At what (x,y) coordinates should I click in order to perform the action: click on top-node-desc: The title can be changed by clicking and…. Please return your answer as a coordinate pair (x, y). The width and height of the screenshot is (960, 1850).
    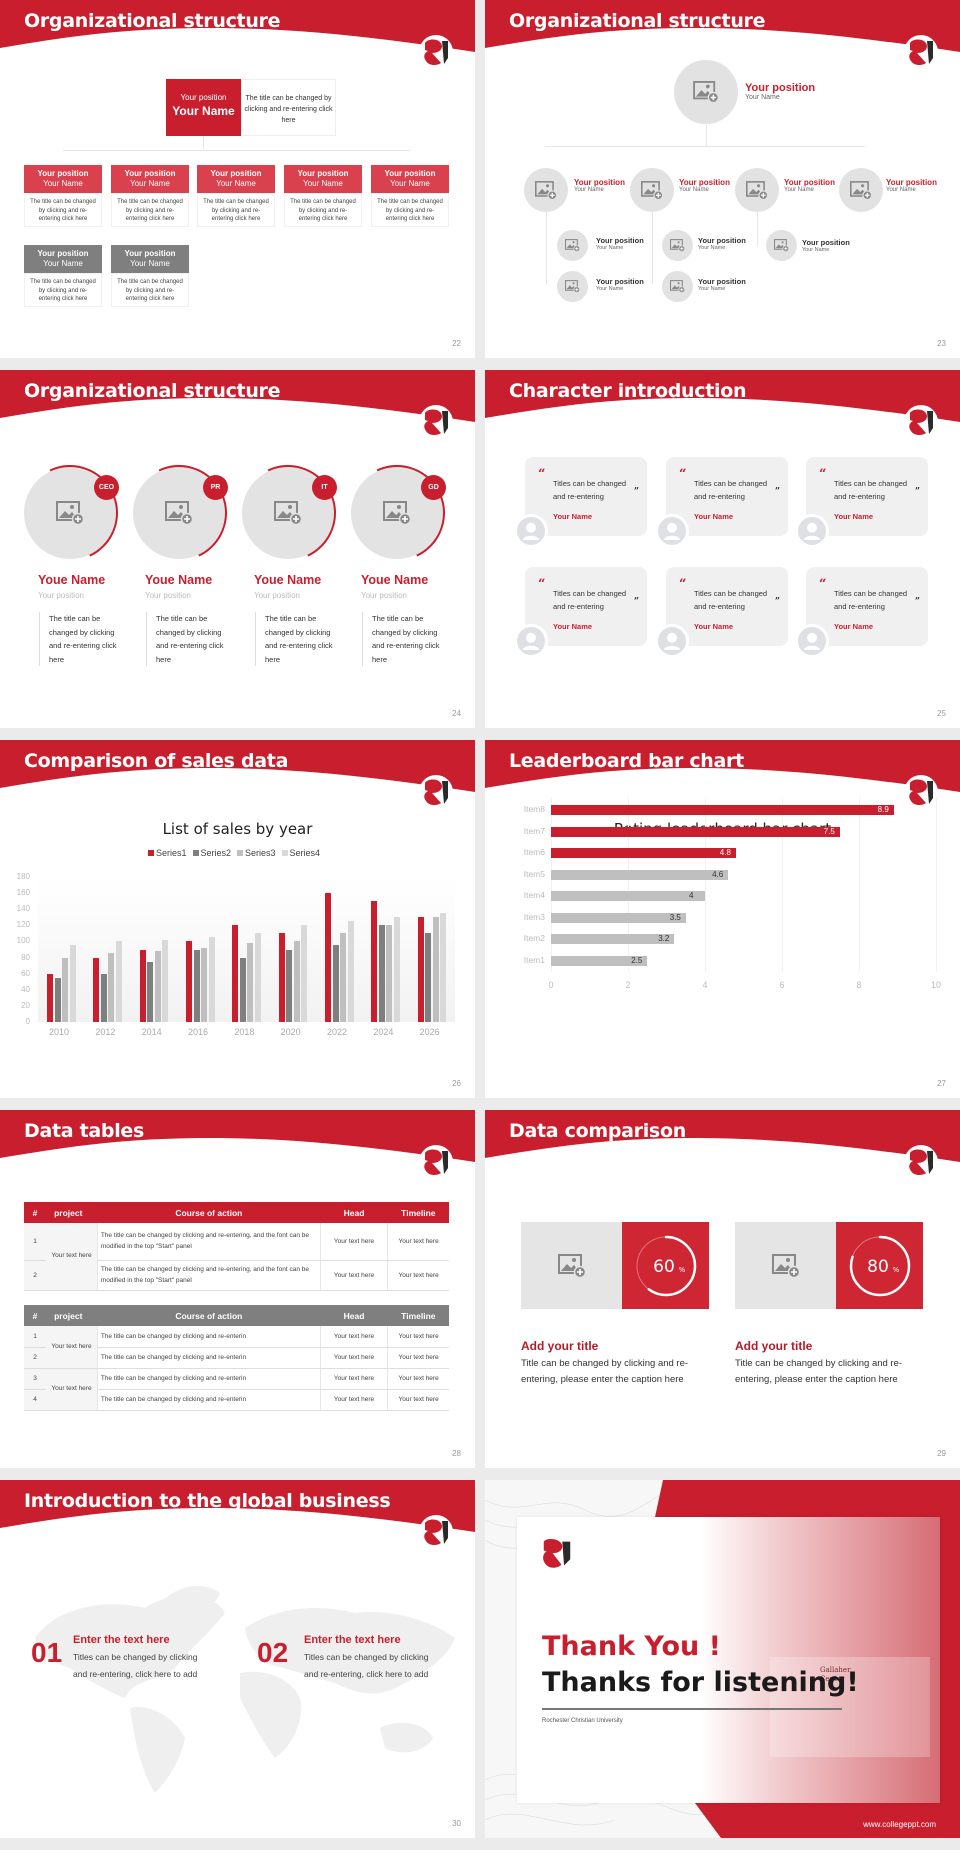
    Looking at the image, I should click on (288, 107).